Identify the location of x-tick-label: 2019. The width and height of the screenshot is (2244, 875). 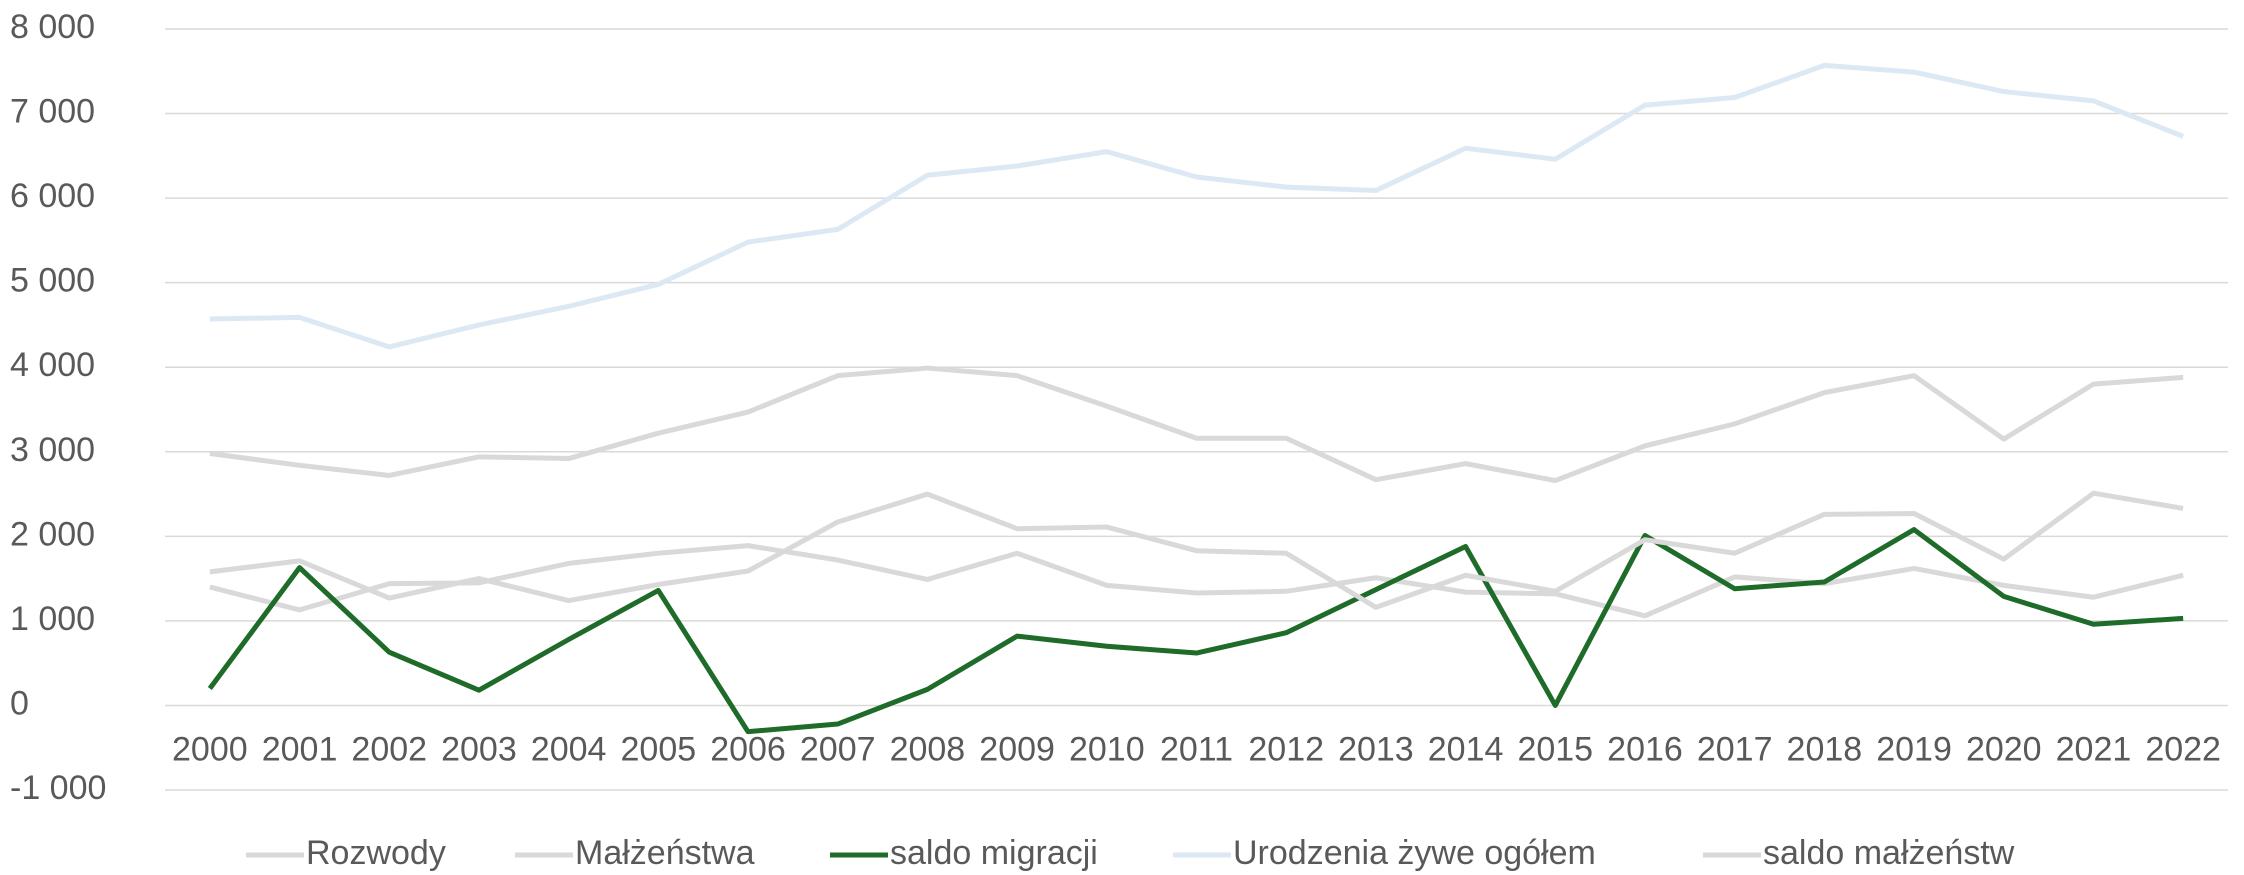
(1914, 749).